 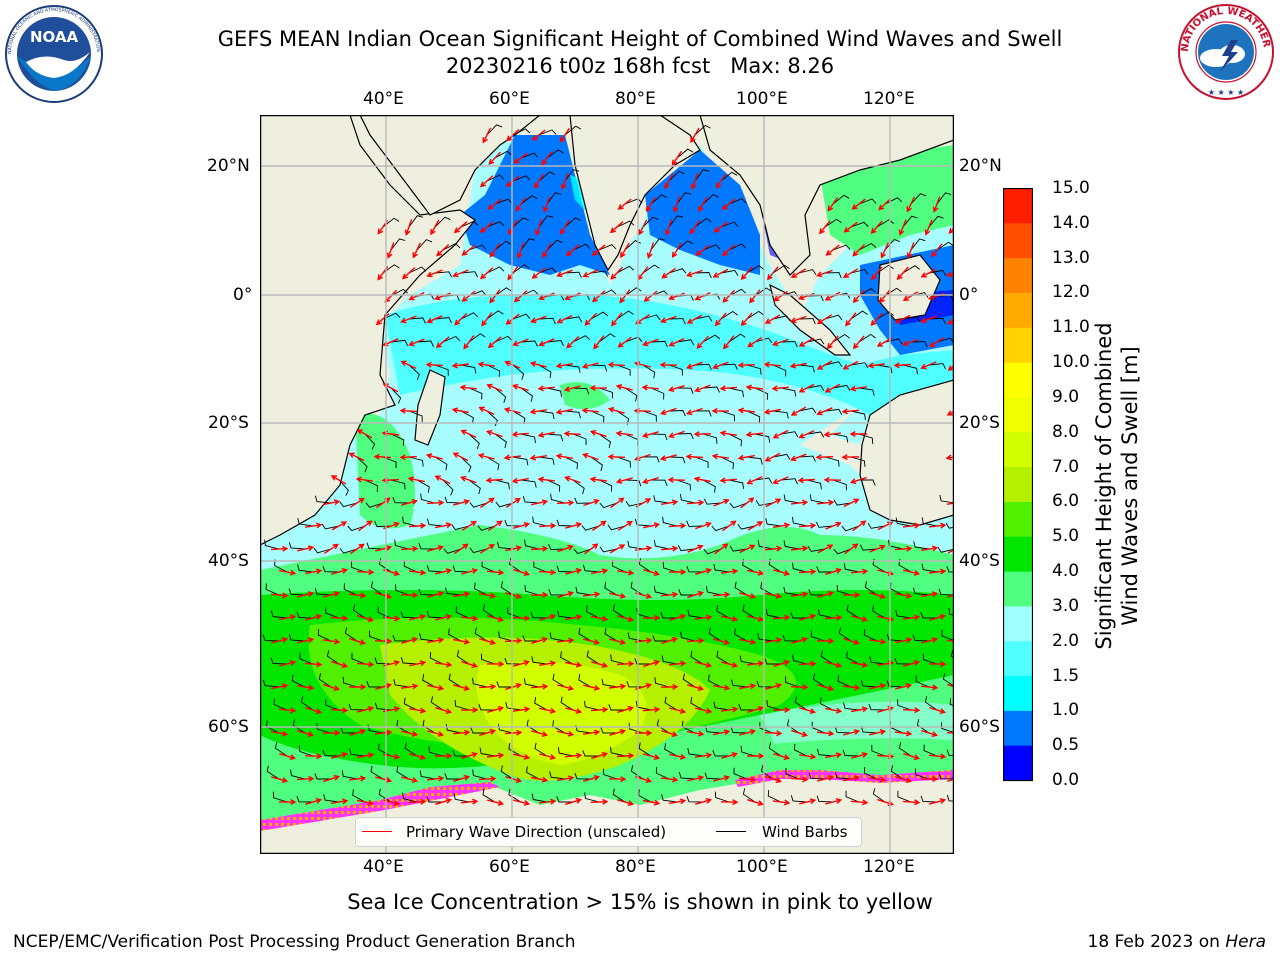 I want to click on wind-legend-label: Wind Barbs, so click(x=805, y=832).